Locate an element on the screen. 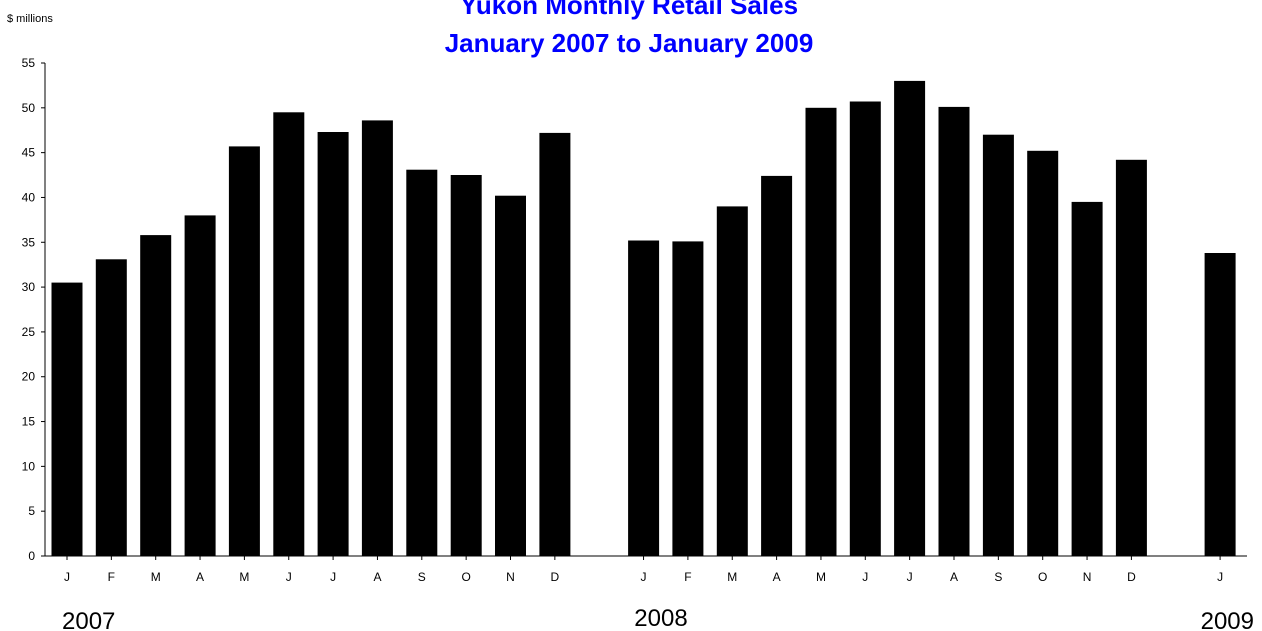 This screenshot has width=1262, height=631. chart-title: Yukon Monthly Retail Sales is located at coordinates (629, 10).